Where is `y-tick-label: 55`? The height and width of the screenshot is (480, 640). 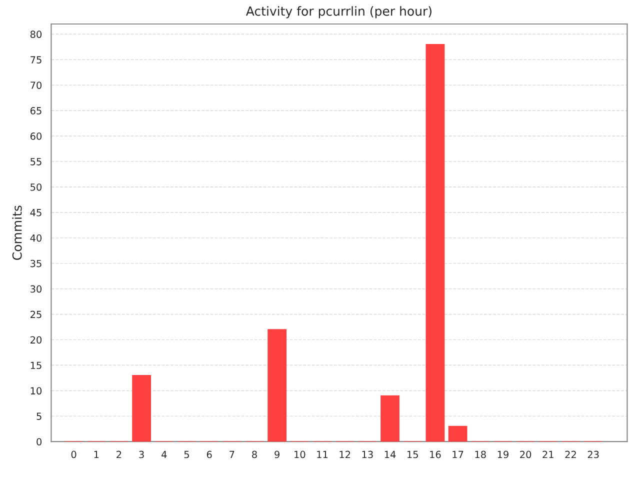 y-tick-label: 55 is located at coordinates (36, 162).